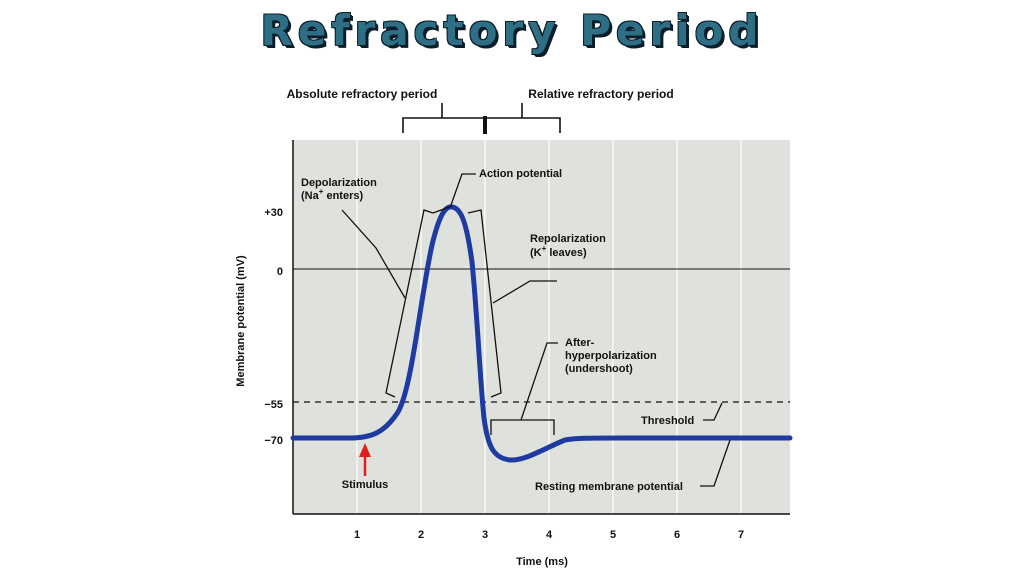 The height and width of the screenshot is (576, 1024). What do you see at coordinates (613, 535) in the screenshot?
I see `x-tick-label: 5` at bounding box center [613, 535].